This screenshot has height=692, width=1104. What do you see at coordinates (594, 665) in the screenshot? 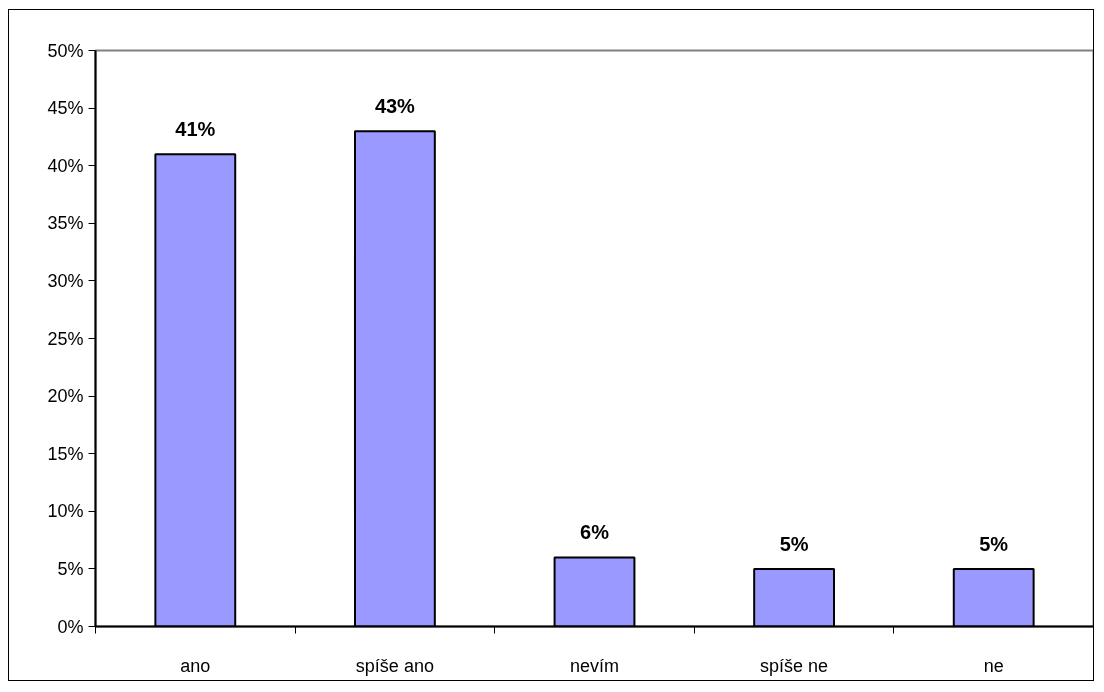
I see `x-tick-label: nevím` at bounding box center [594, 665].